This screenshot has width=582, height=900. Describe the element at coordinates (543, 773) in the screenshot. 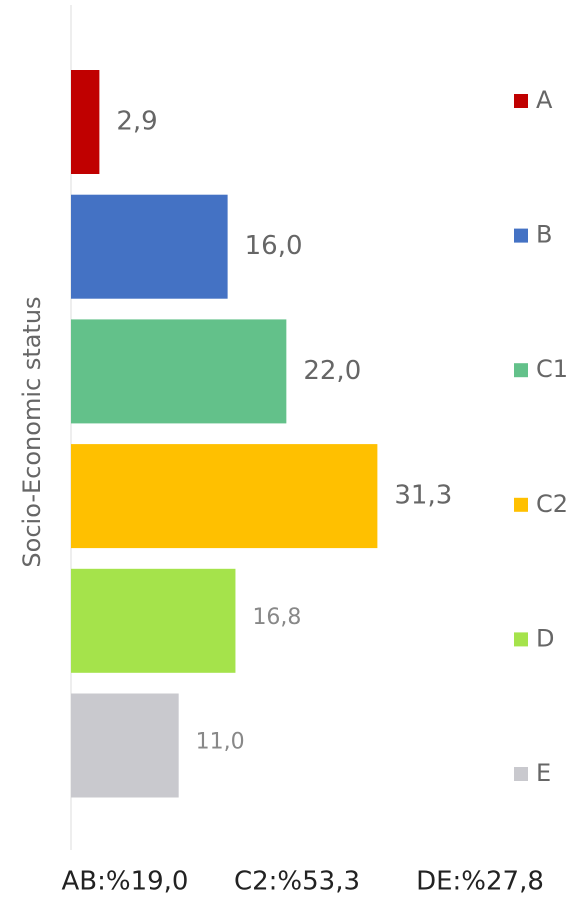

I see `legend-label: E` at that location.